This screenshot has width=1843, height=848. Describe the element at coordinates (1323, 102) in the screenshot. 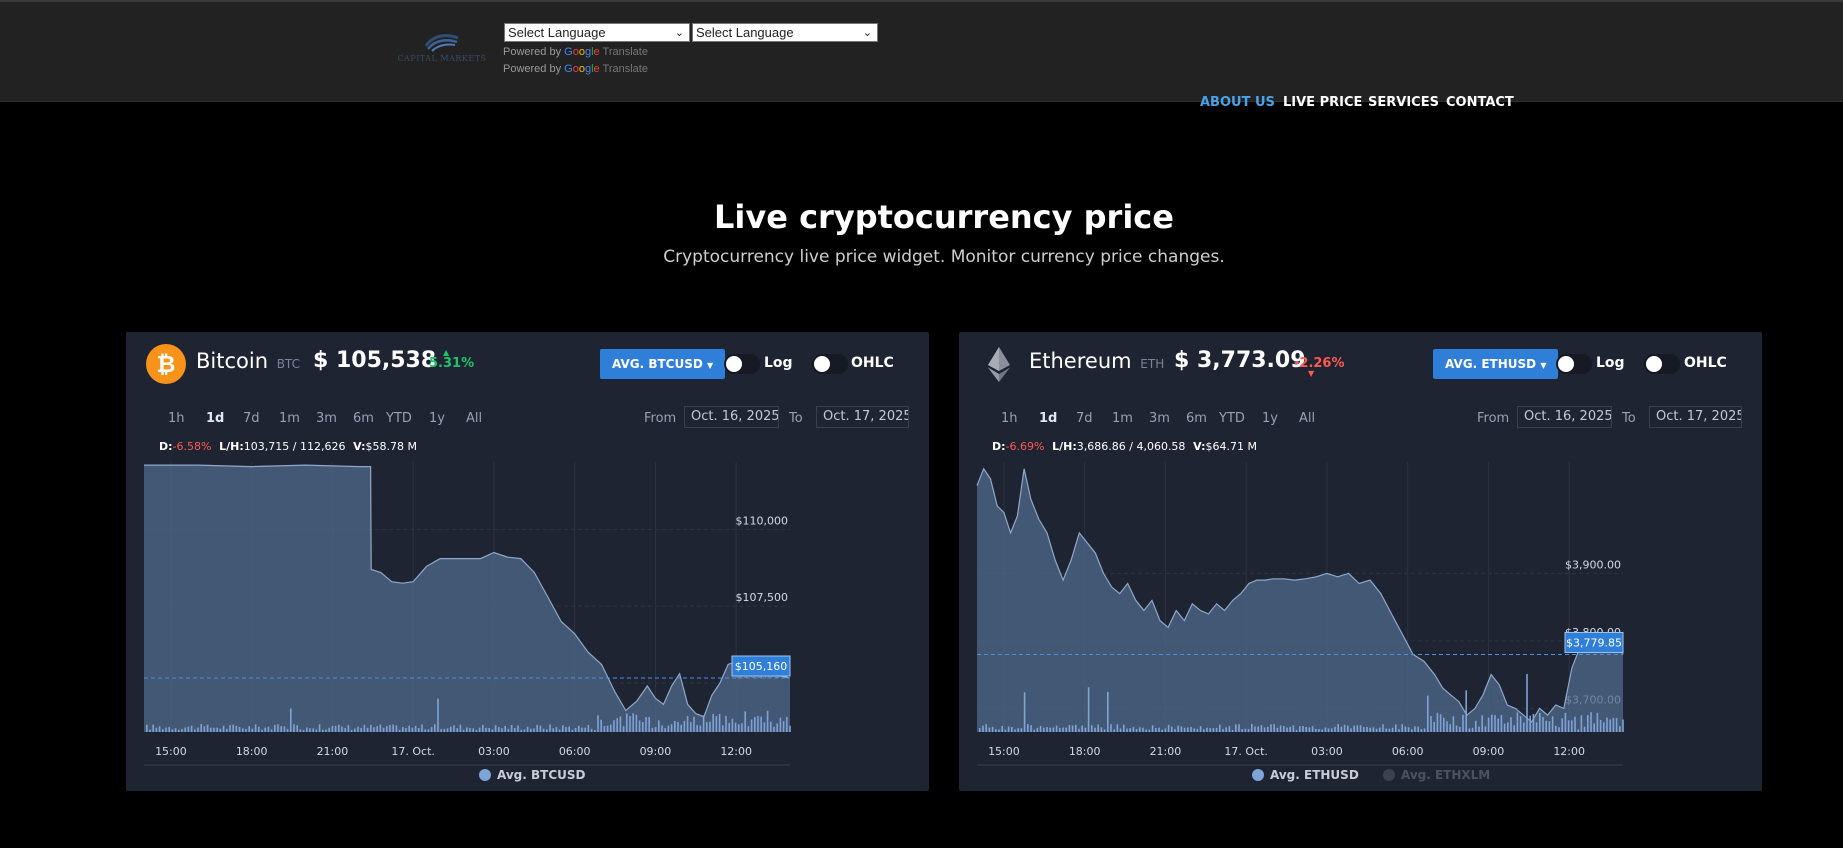

I see `nav-item-live-price: LIVE PRICE` at that location.